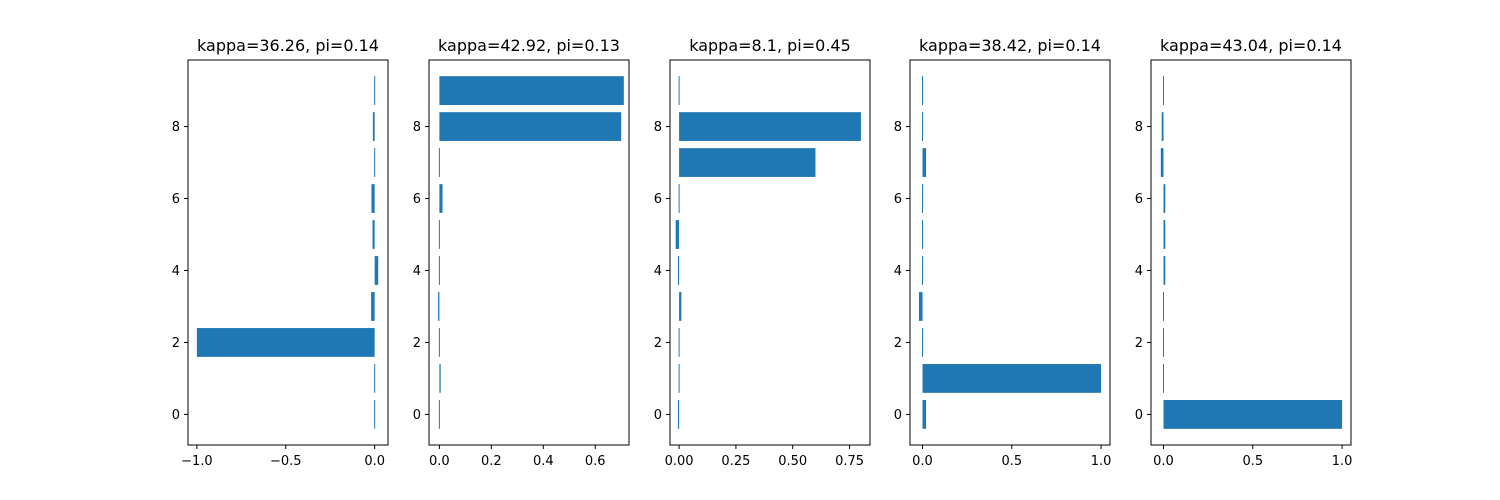 The width and height of the screenshot is (1500, 500). Describe the element at coordinates (762, 252) in the screenshot. I see `subplot-3: 0.00 0.25 0.50 0.75 0 2 4 6 8 kappa=8.1, pi=0.45` at that location.